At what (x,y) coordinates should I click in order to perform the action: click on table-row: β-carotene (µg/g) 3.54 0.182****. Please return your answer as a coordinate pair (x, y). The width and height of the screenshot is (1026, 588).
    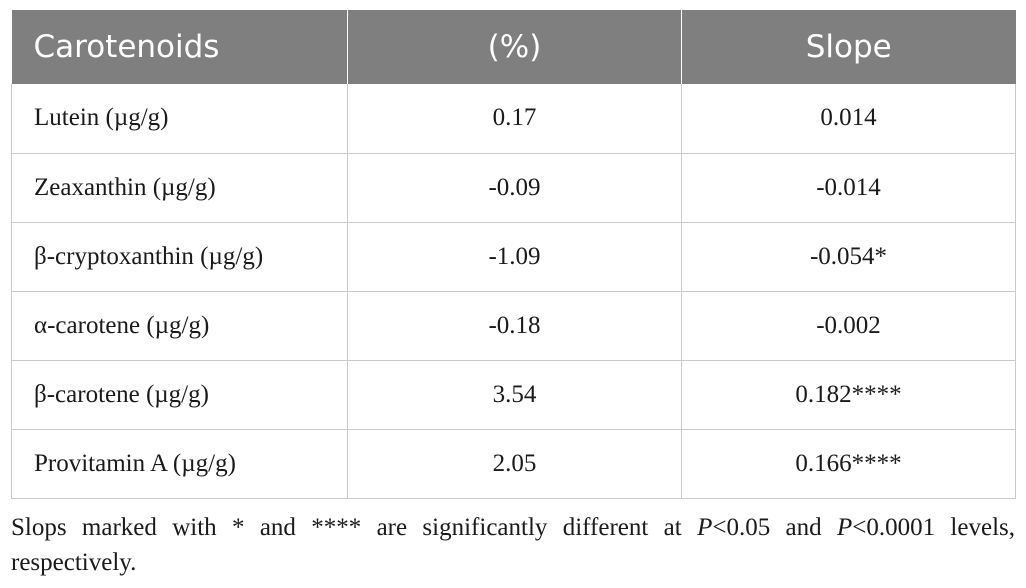
    Looking at the image, I should click on (513, 395).